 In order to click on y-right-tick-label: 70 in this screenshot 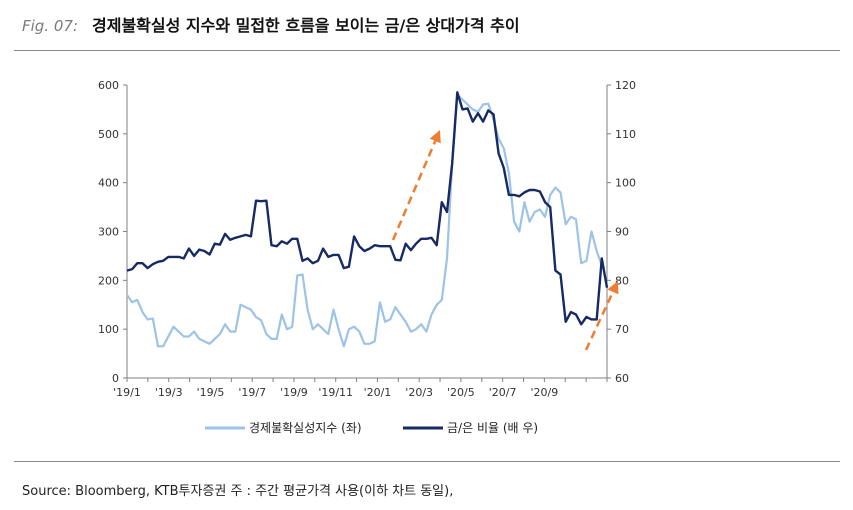, I will do `click(622, 329)`.